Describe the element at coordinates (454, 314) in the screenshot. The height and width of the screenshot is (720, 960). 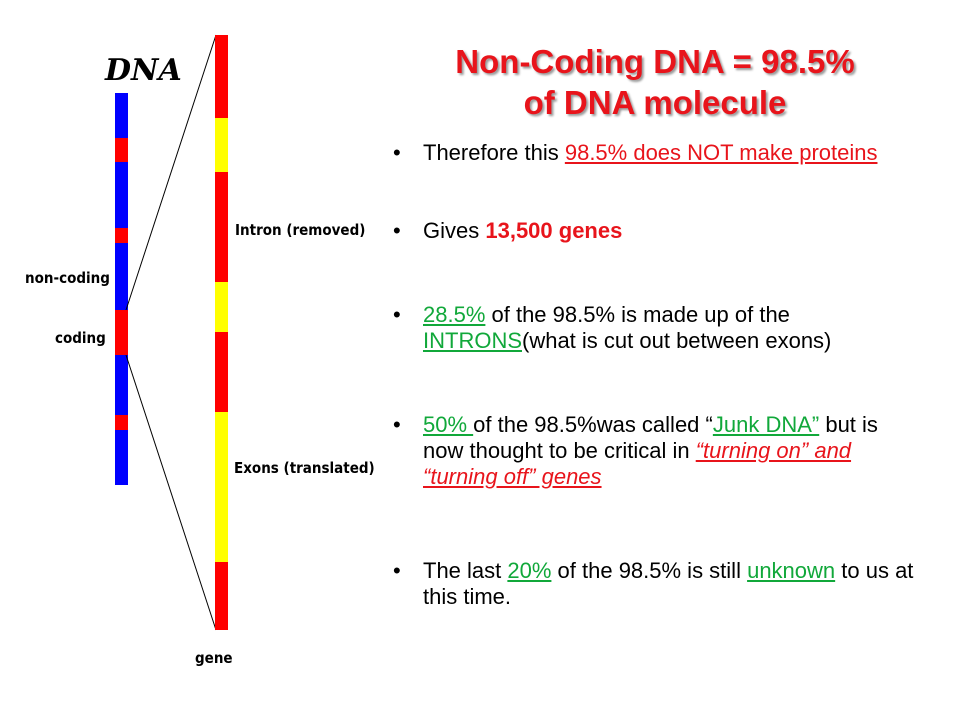
I see `text: 28.5%` at that location.